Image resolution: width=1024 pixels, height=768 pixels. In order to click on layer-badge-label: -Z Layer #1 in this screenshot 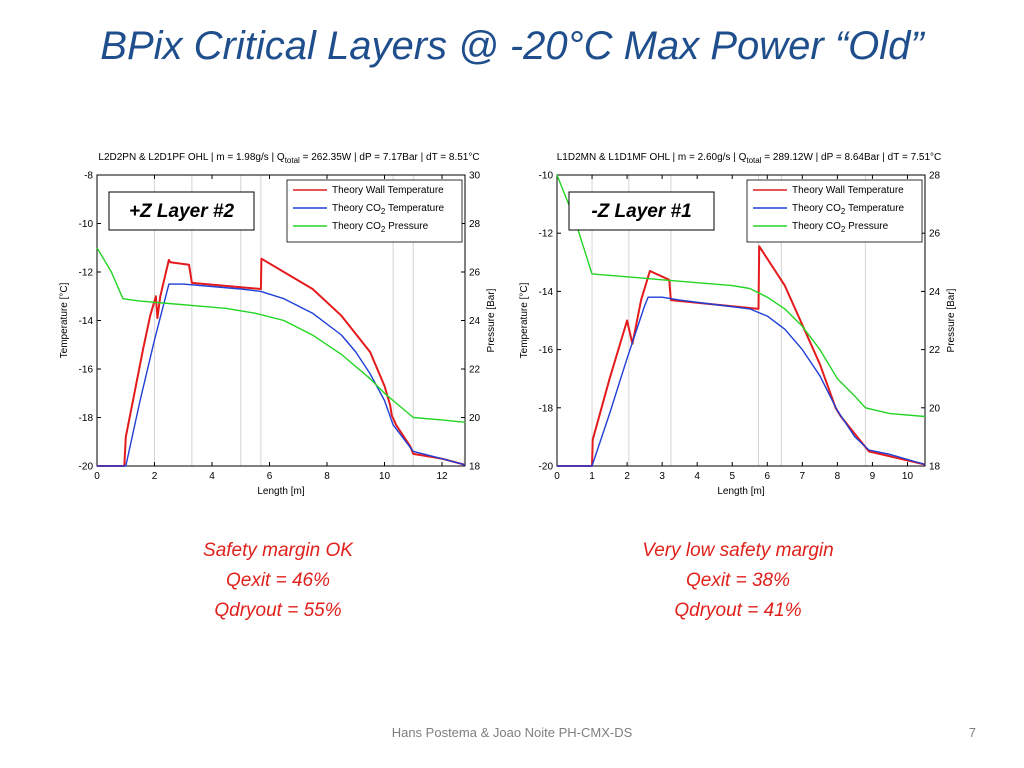, I will do `click(641, 211)`.